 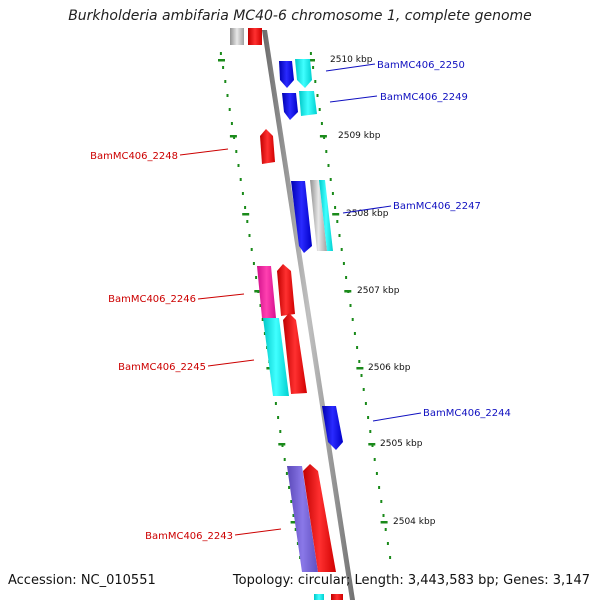 What do you see at coordinates (237, 36) in the screenshot?
I see `gene-partial-grey` at bounding box center [237, 36].